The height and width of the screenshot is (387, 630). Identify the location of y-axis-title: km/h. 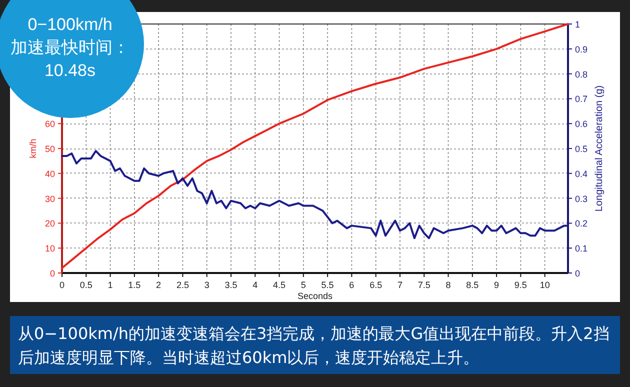
(33, 148).